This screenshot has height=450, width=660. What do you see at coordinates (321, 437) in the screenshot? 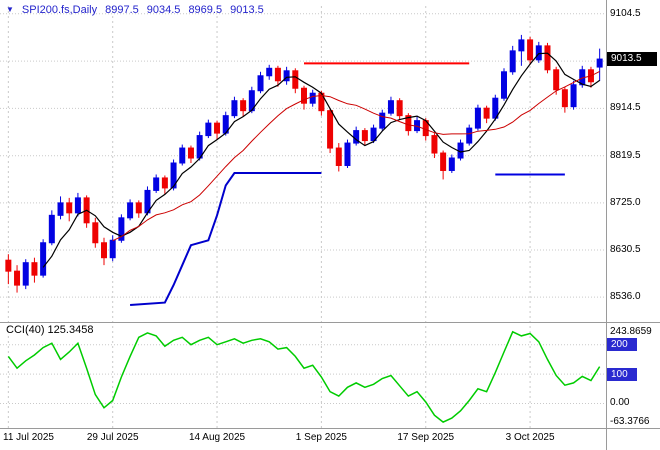
I see `time-axis-label: 1 Sep 2025` at bounding box center [321, 437].